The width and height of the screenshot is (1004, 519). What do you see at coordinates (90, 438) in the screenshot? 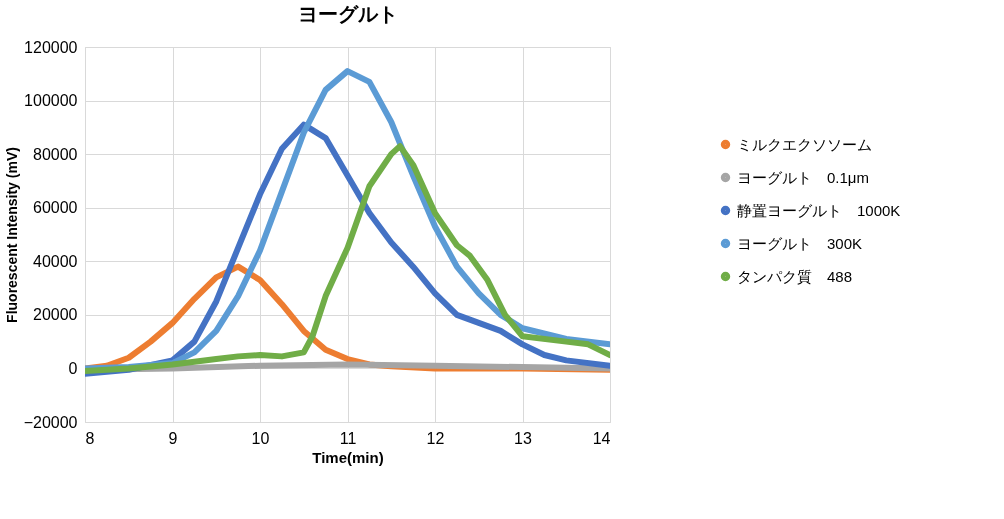
I see `x-tick-label: 8` at bounding box center [90, 438].